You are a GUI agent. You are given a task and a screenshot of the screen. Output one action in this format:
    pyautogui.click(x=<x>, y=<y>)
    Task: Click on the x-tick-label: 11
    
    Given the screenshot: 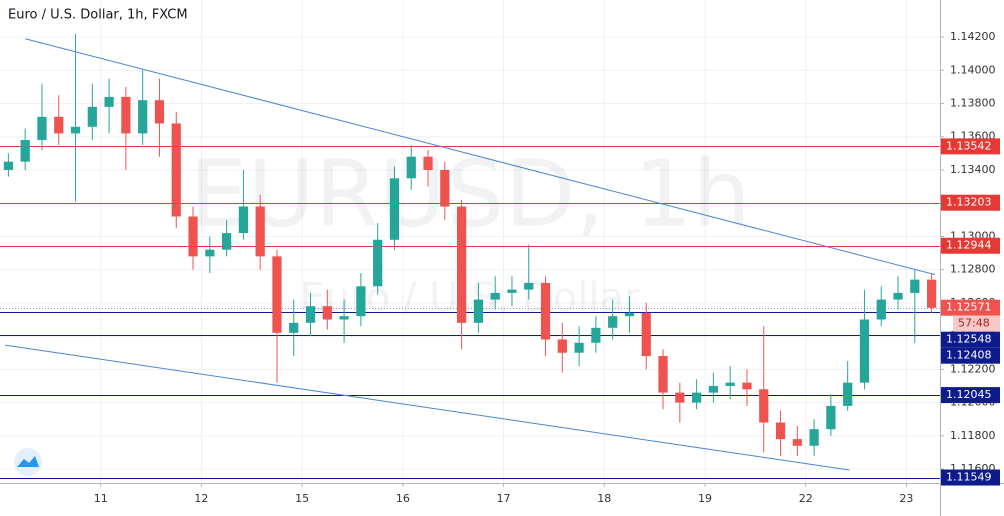 What is the action you would take?
    pyautogui.click(x=101, y=498)
    